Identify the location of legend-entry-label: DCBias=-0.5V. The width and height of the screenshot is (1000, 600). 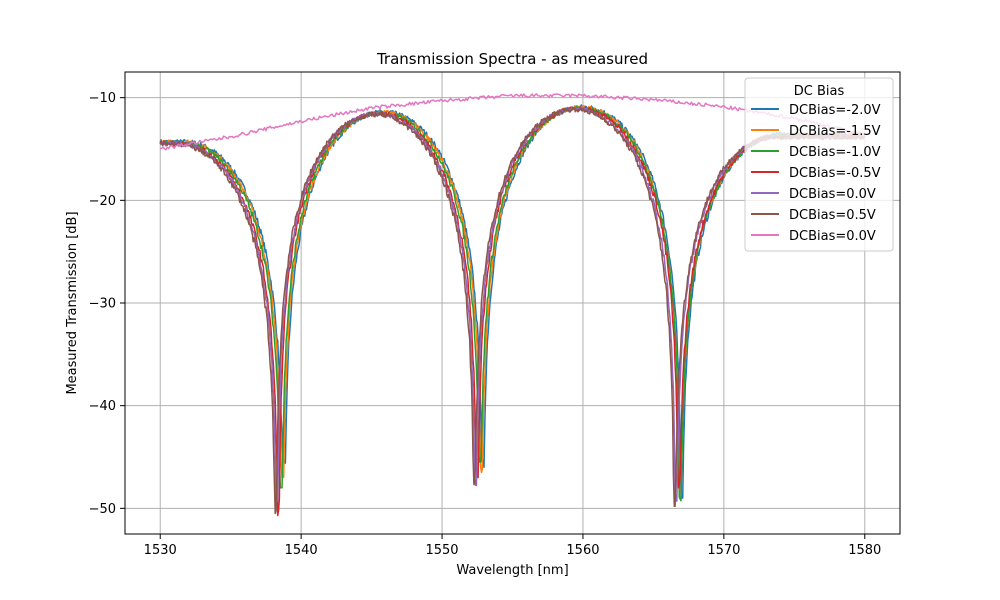
(835, 173).